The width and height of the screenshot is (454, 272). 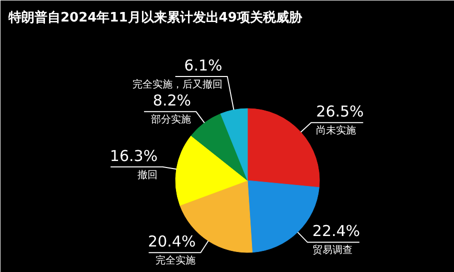 What do you see at coordinates (203, 65) in the screenshot?
I see `data-label: 6.1%` at bounding box center [203, 65].